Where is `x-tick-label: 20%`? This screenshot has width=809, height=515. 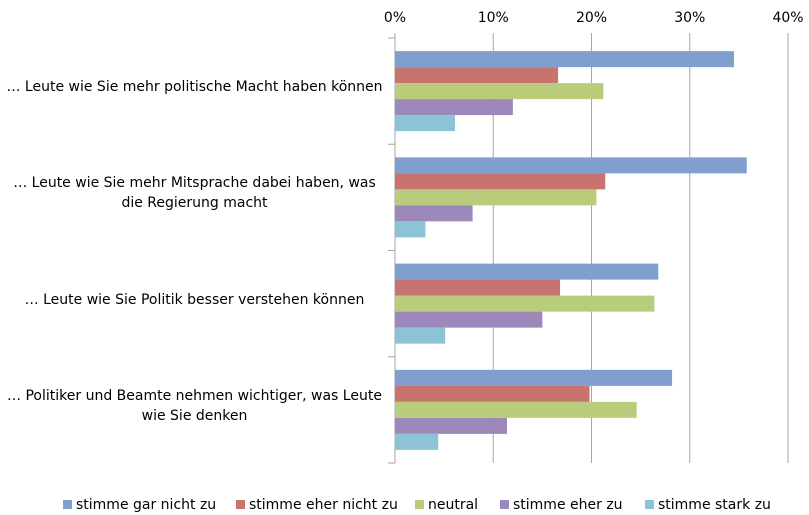
x-tick-label: 20% is located at coordinates (591, 18).